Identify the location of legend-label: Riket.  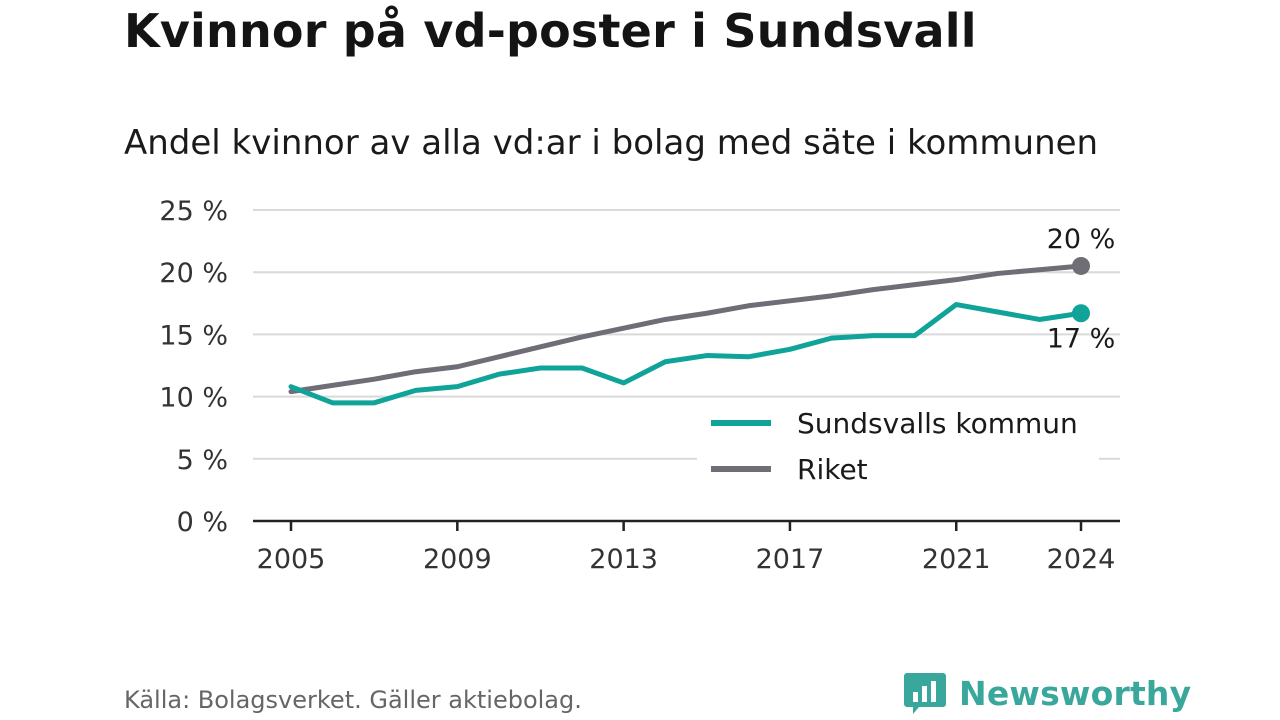
(832, 469).